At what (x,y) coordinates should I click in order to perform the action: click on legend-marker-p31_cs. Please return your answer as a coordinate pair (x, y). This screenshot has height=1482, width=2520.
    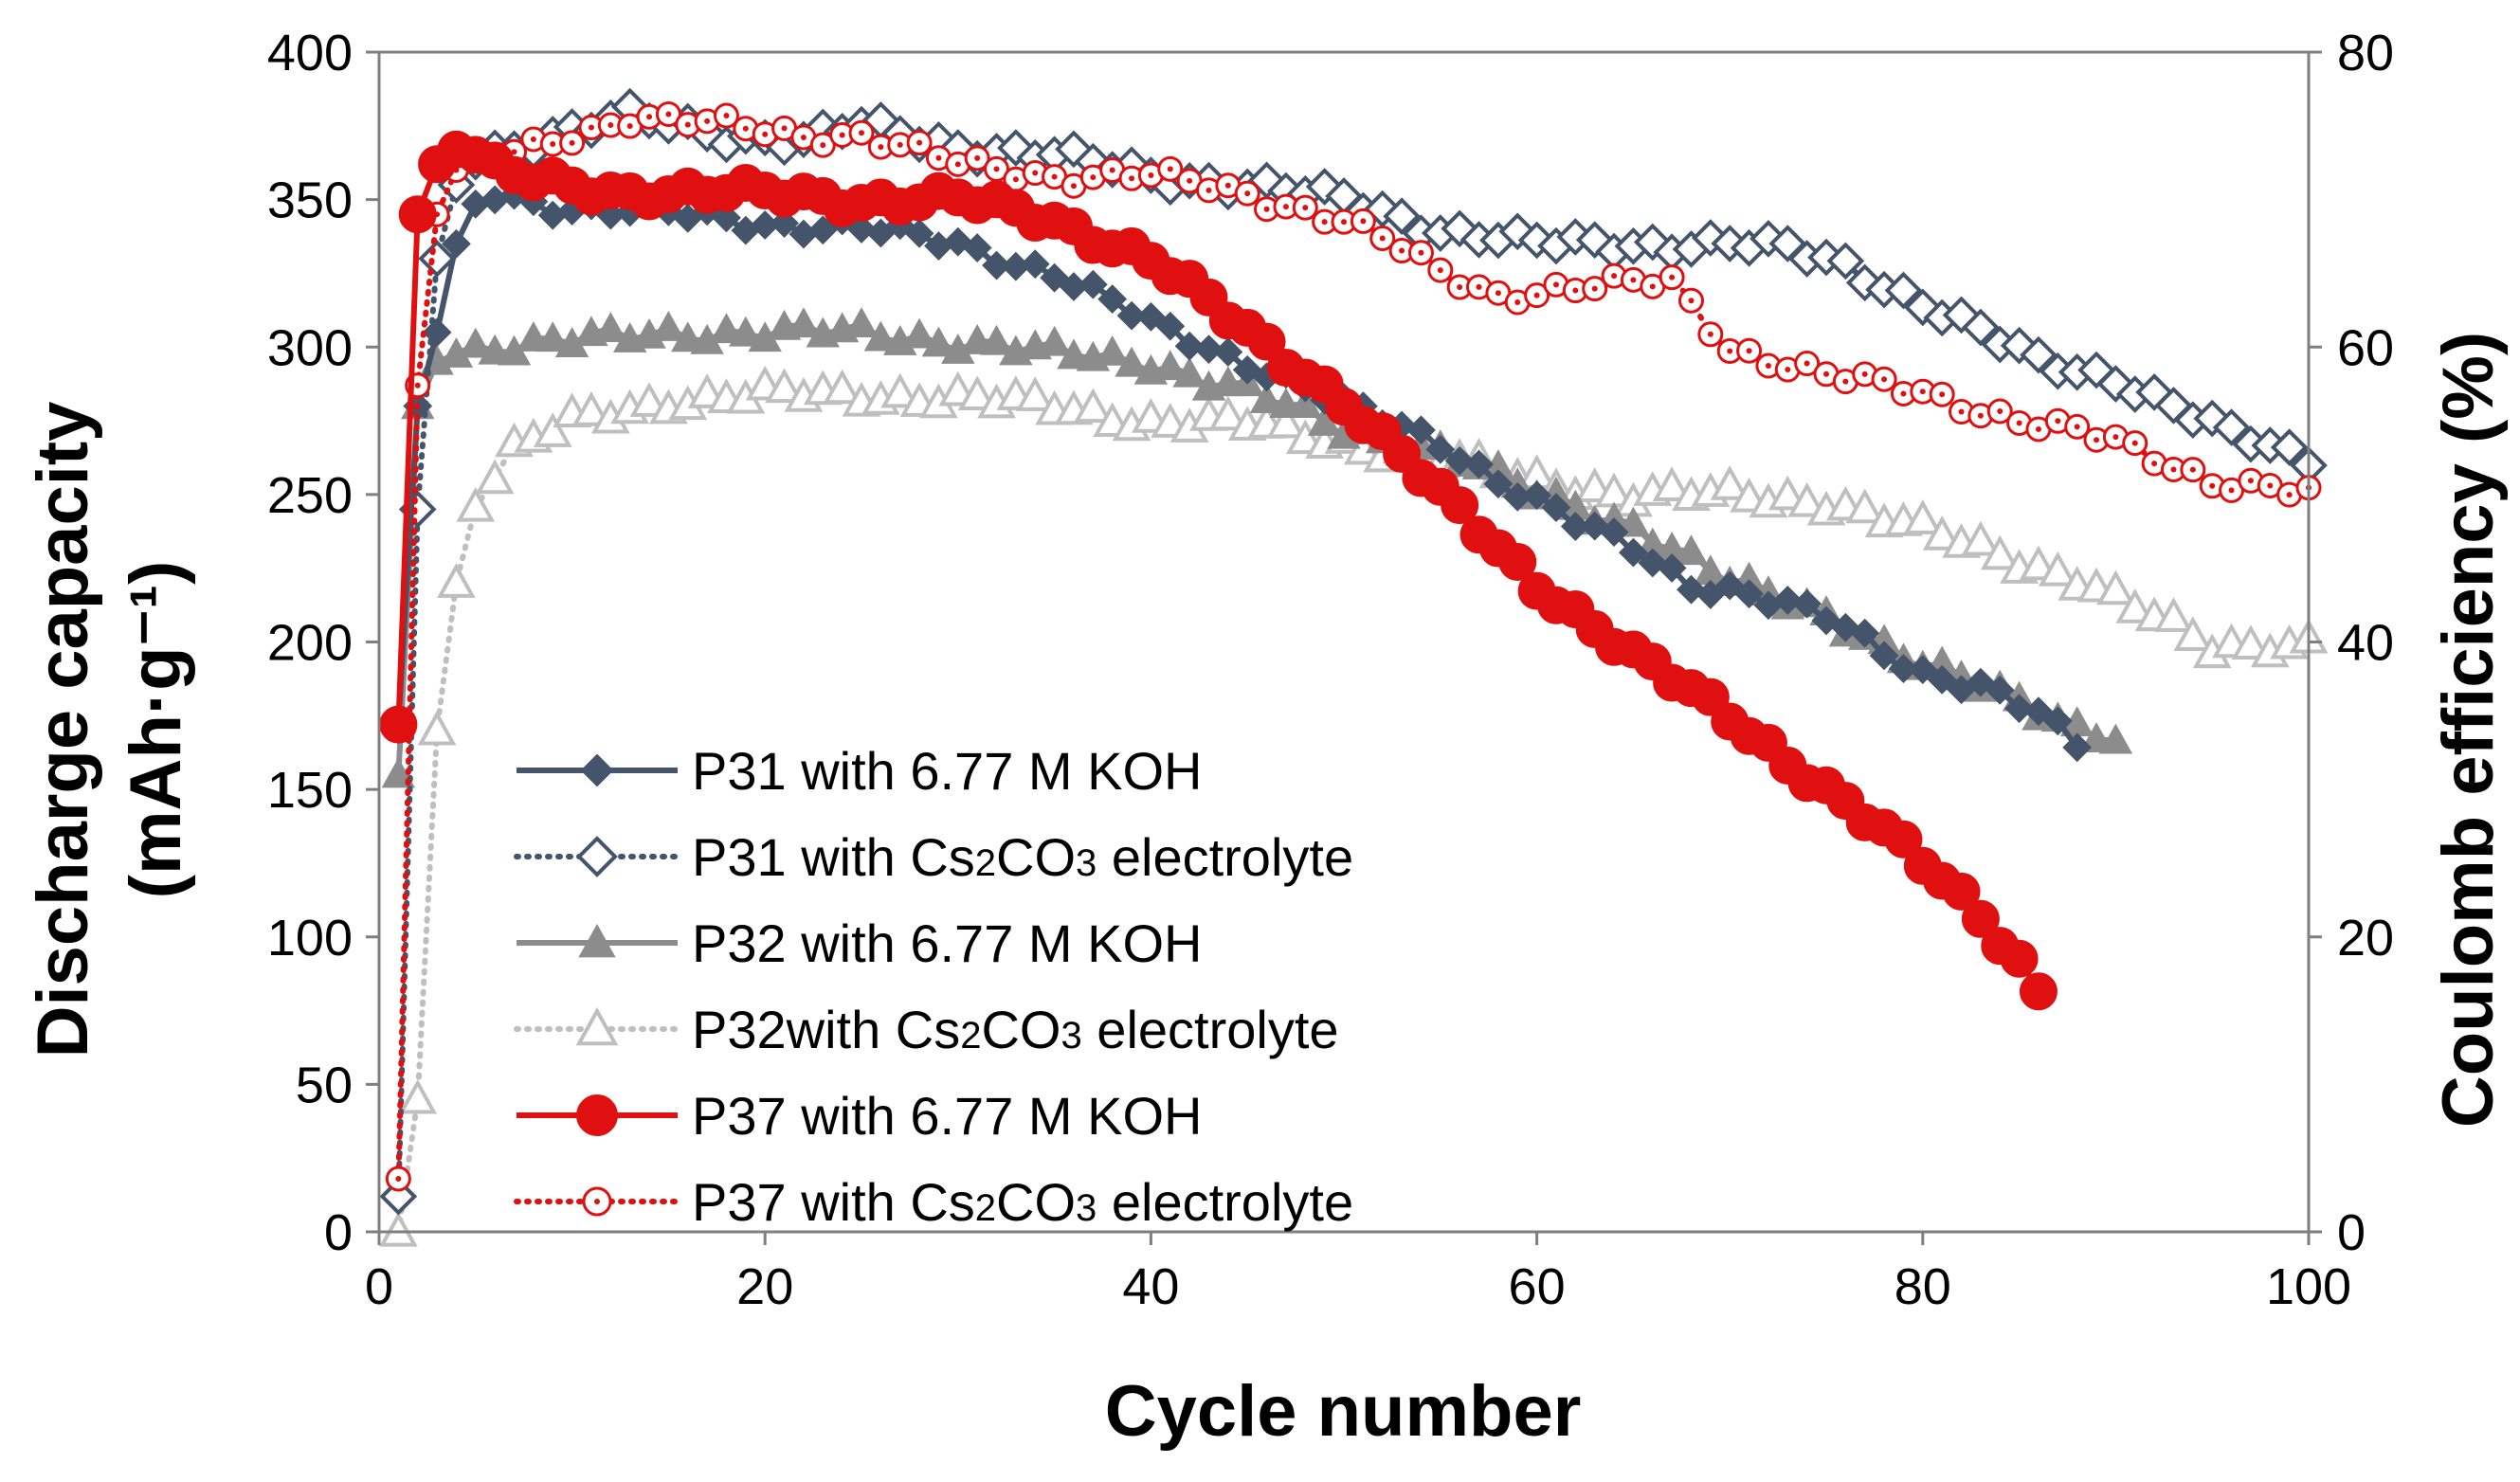
    Looking at the image, I should click on (597, 856).